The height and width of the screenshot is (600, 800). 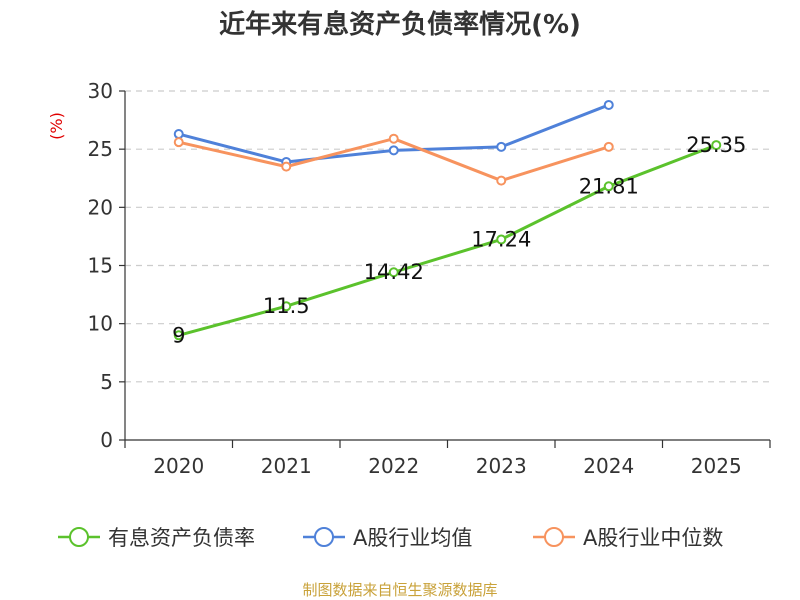 What do you see at coordinates (56, 126) in the screenshot?
I see `y-axis-label: (%)` at bounding box center [56, 126].